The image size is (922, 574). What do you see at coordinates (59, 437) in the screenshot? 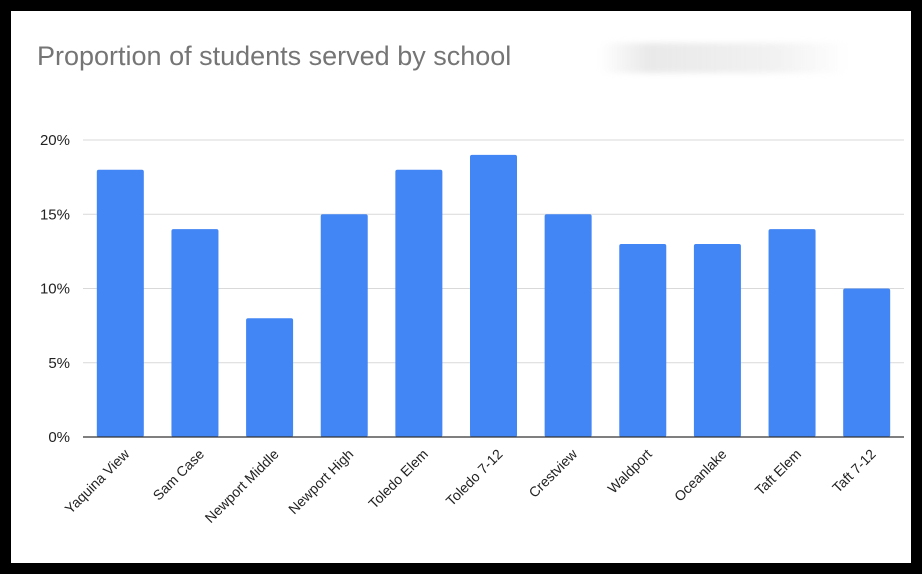
I see `y-tick-label: 0%` at bounding box center [59, 437].